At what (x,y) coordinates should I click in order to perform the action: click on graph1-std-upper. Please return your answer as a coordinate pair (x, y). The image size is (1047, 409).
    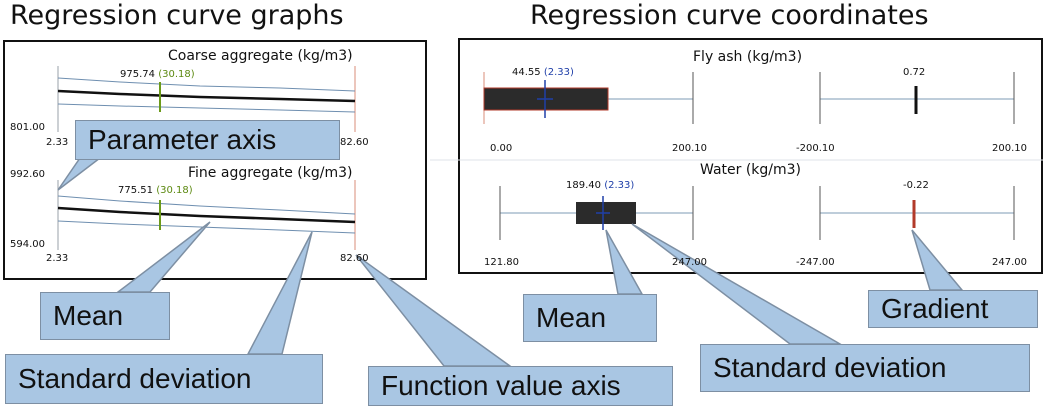
    Looking at the image, I should click on (206, 84).